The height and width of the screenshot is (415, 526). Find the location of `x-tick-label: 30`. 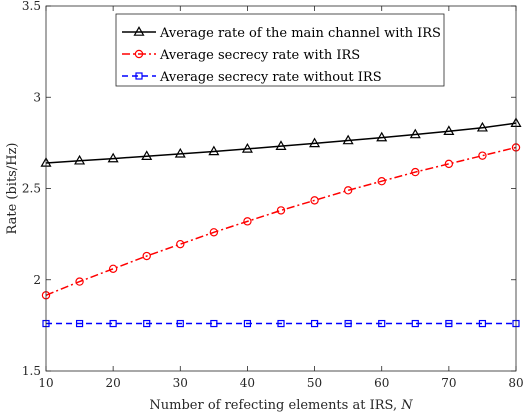

x-tick-label: 30 is located at coordinates (180, 383).